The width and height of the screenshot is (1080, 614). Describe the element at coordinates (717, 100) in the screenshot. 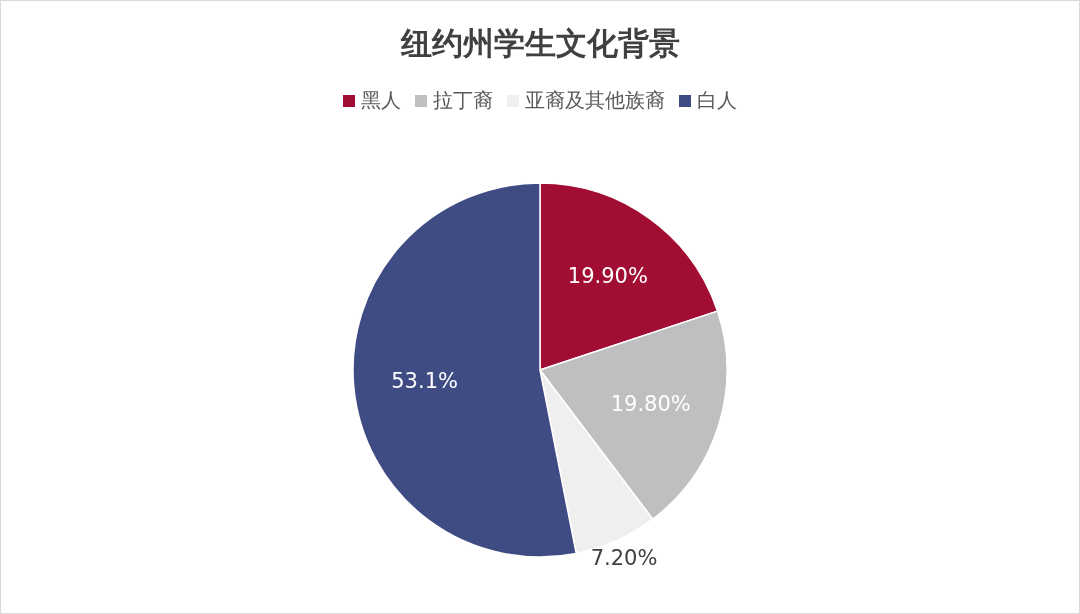

I see `legend-label: 白人` at that location.